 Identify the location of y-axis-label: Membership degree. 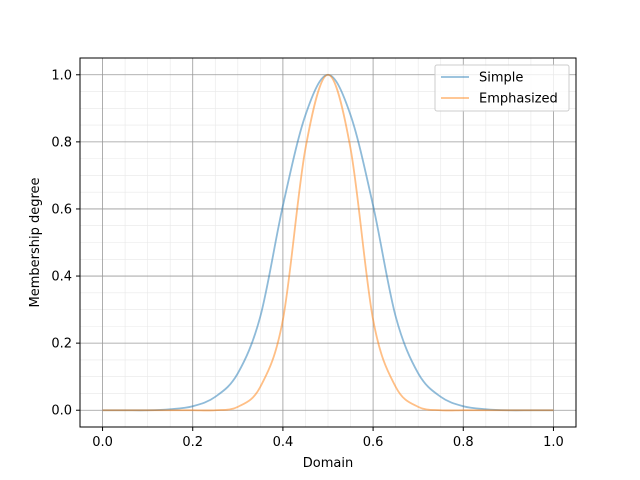
(35, 242).